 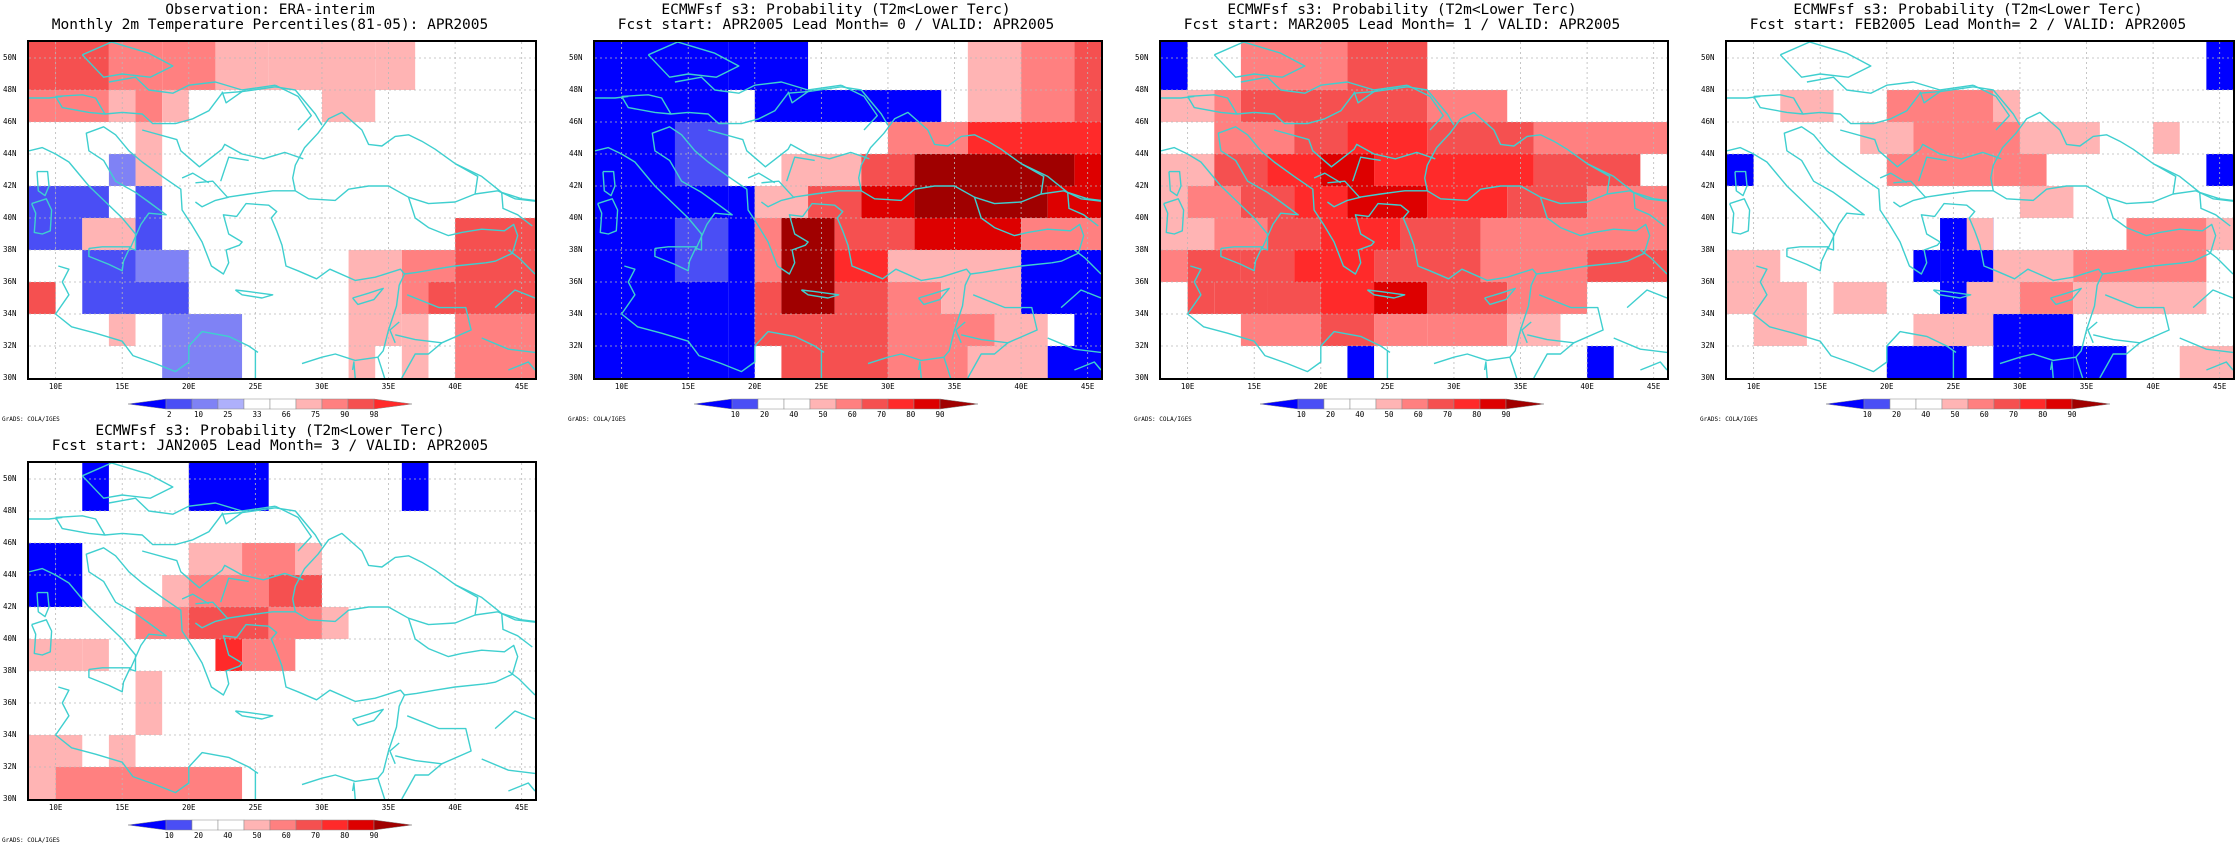 I want to click on colorbar-label: 66, so click(x=286, y=414).